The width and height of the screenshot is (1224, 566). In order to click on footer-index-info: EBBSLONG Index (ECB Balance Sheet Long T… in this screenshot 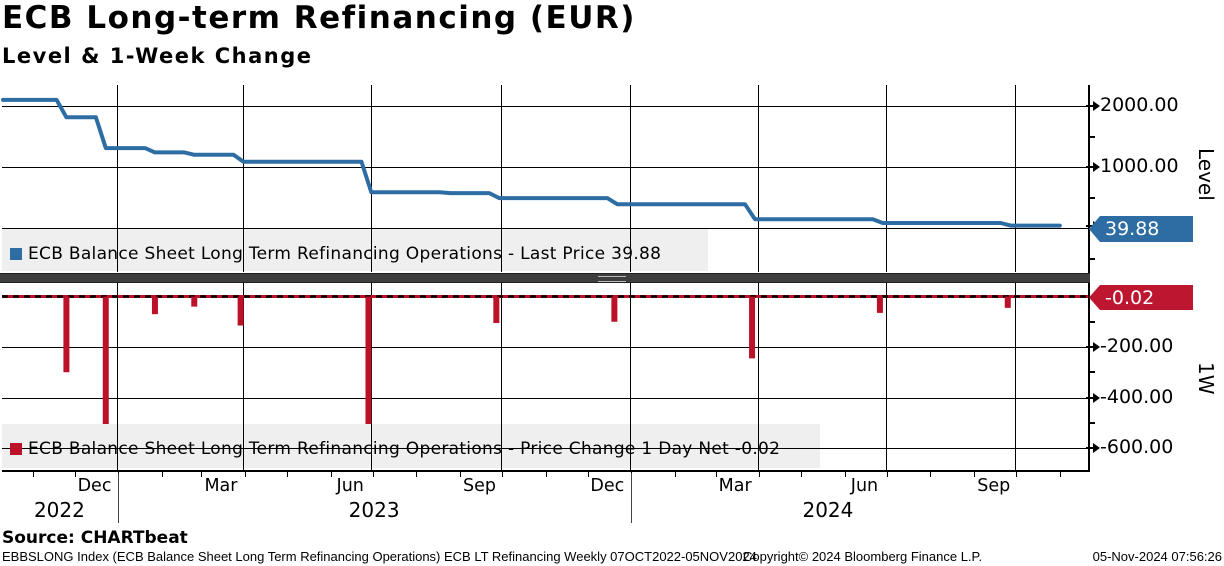, I will do `click(379, 556)`.